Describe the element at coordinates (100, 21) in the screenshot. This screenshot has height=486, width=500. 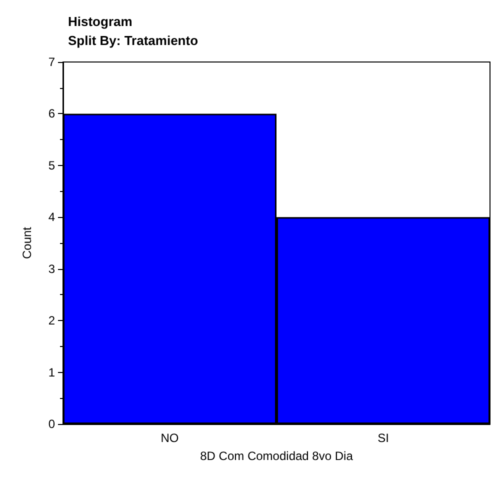
I see `chart-title: Histogram` at that location.